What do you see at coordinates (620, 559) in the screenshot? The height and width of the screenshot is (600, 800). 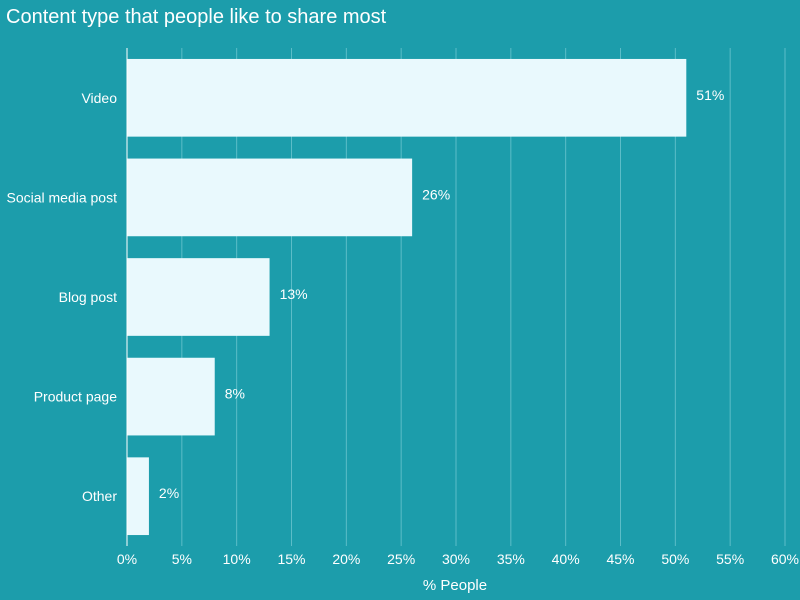 I see `x-tick-label: 45%` at bounding box center [620, 559].